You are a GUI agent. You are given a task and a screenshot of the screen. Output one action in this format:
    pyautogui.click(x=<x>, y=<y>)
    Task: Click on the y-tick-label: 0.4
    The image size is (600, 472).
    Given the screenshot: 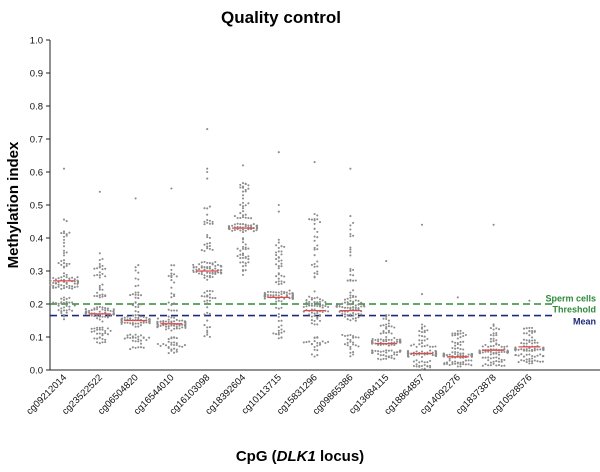 What is the action you would take?
    pyautogui.click(x=36, y=239)
    